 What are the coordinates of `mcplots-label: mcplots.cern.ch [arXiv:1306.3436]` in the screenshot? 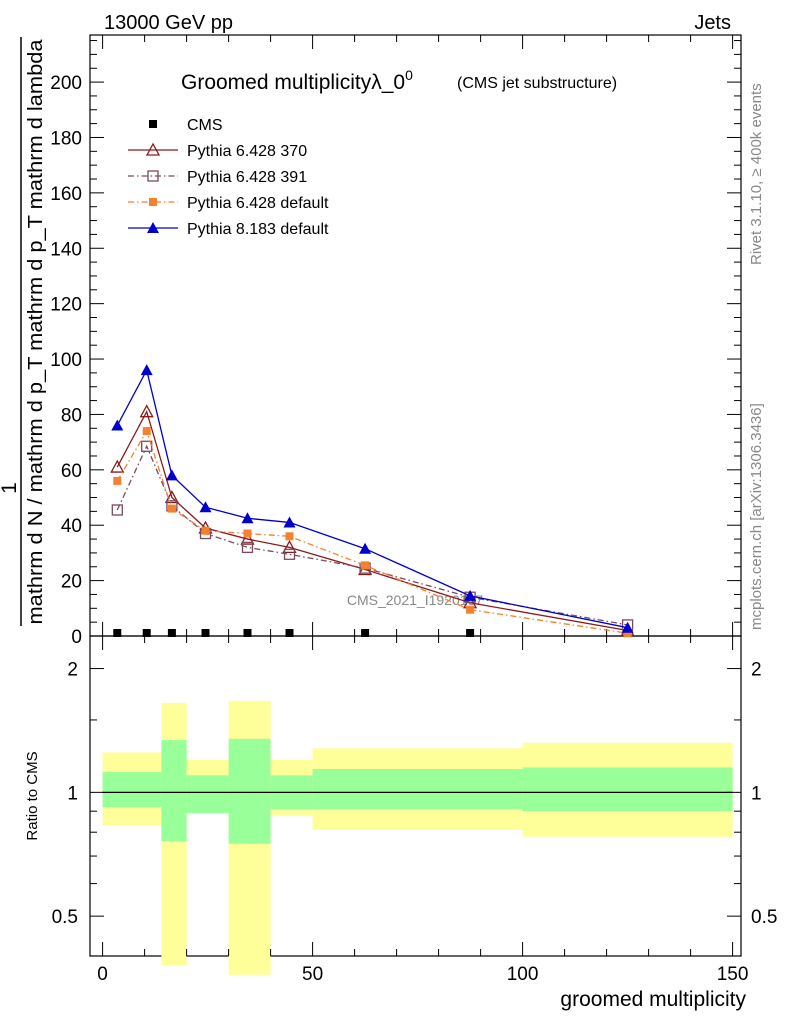 It's located at (756, 516).